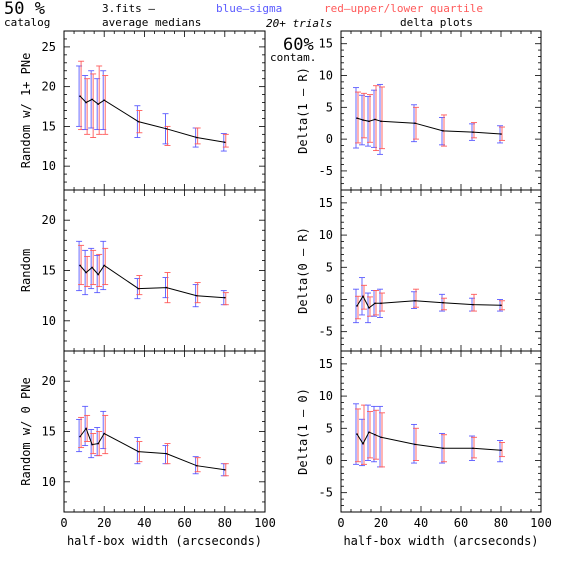 Image resolution: width=574 pixels, height=574 pixels. What do you see at coordinates (299, 23) in the screenshot?
I see `trials-label: 20+ trials` at bounding box center [299, 23].